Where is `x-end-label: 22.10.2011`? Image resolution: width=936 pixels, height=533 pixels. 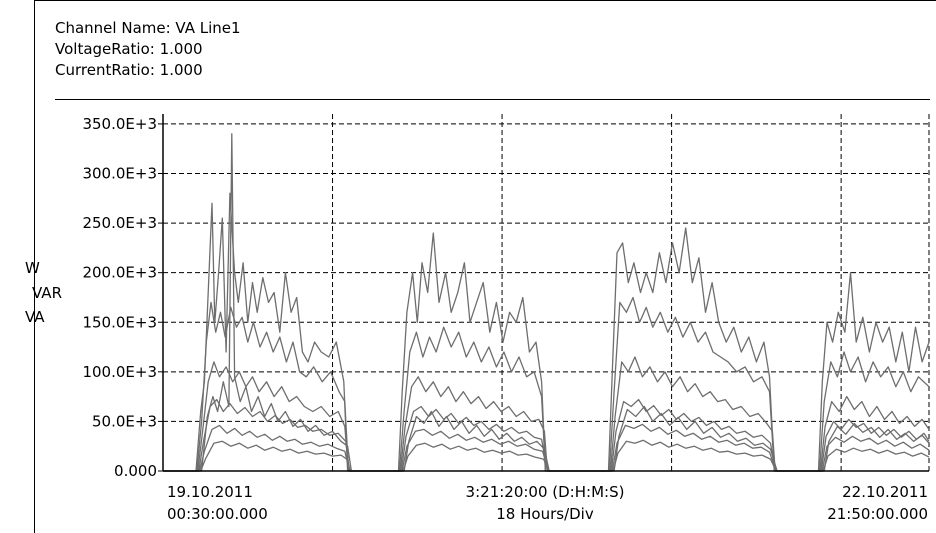 x-end-label: 22.10.2011 is located at coordinates (885, 492).